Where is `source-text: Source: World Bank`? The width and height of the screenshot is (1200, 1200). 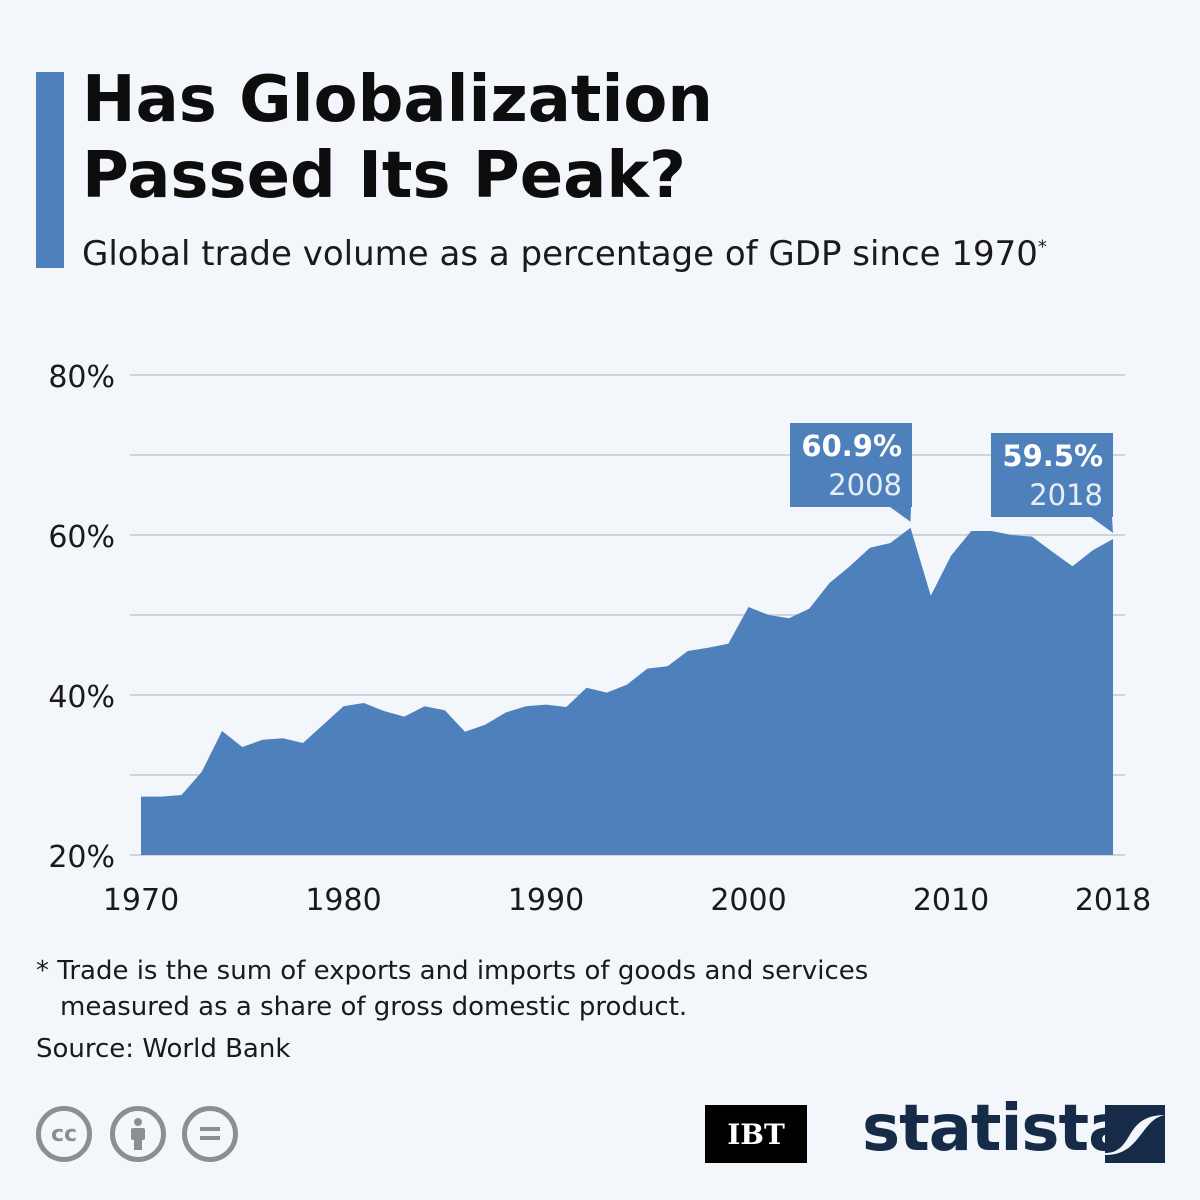
source-text: Source: World Bank is located at coordinates (163, 1049).